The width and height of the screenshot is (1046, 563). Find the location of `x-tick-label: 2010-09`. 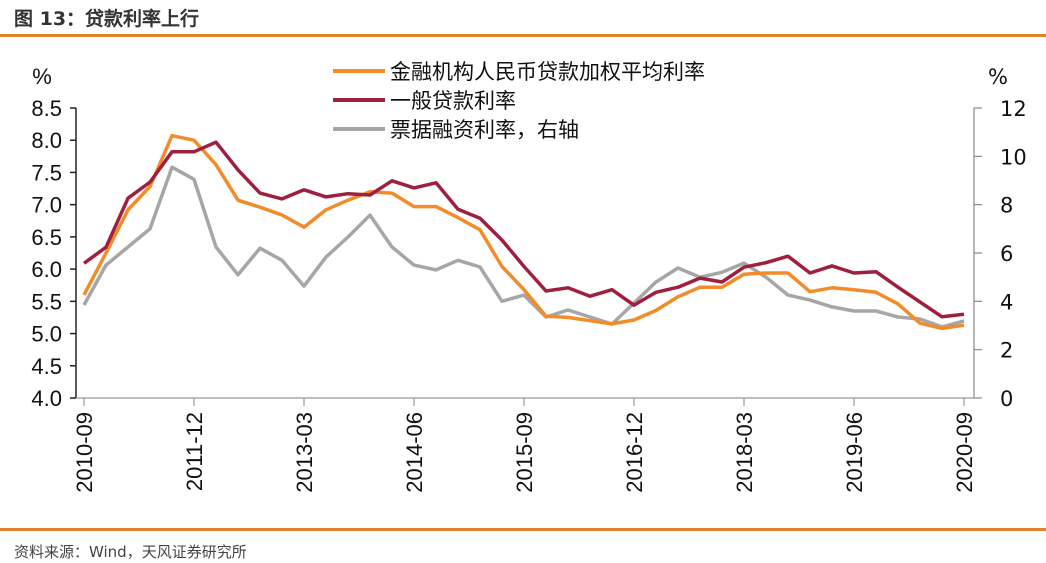

x-tick-label: 2010-09 is located at coordinates (84, 452).